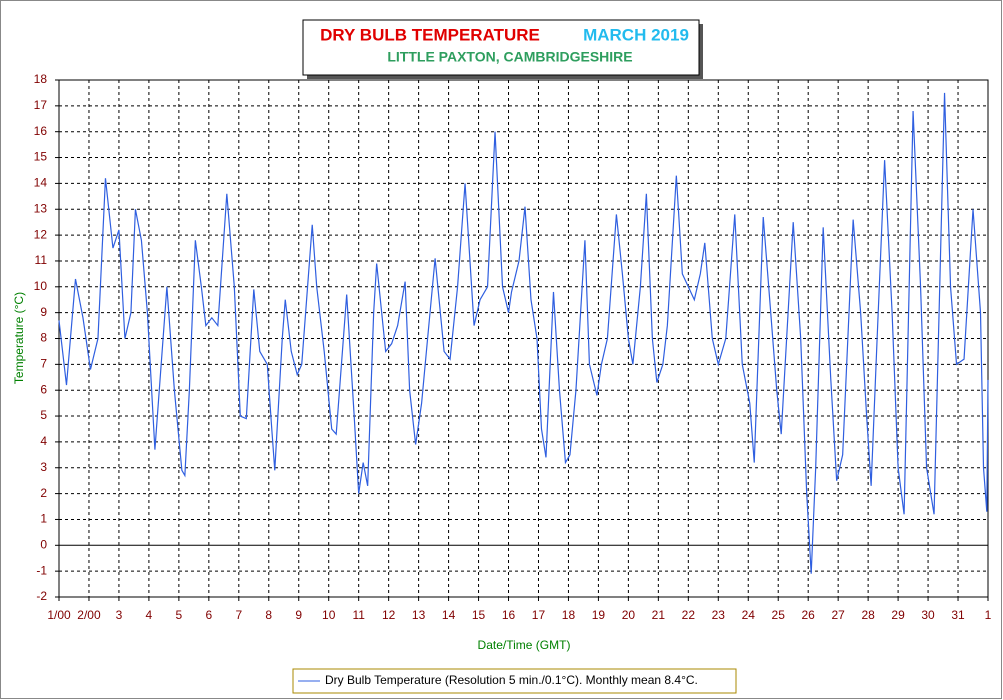  Describe the element at coordinates (41, 208) in the screenshot. I see `y-tick-label: 13` at that location.